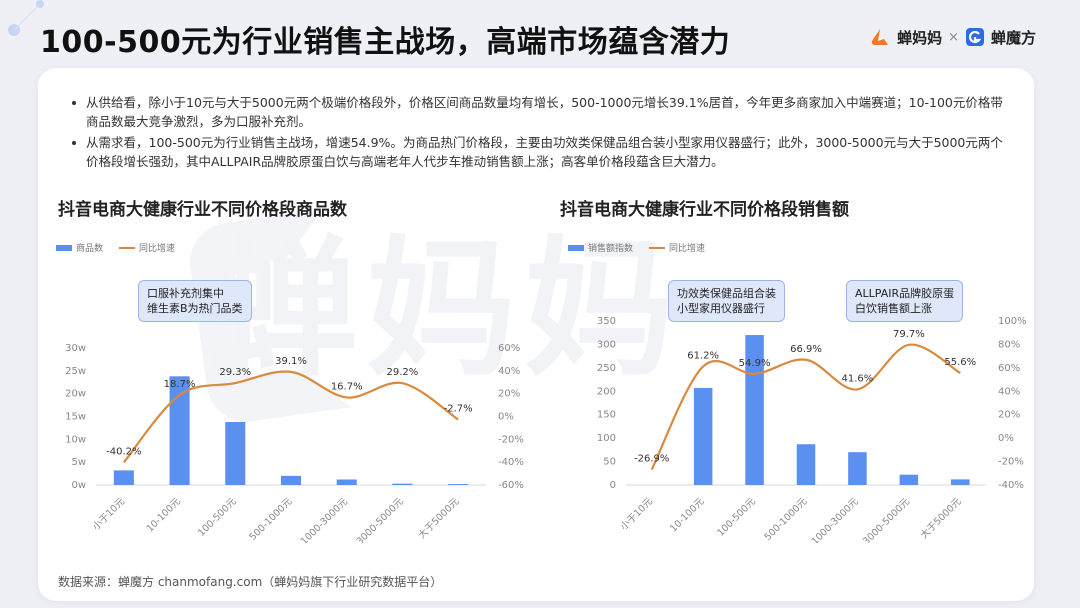 This screenshot has height=608, width=1080. I want to click on data-label: 41.6%, so click(858, 378).